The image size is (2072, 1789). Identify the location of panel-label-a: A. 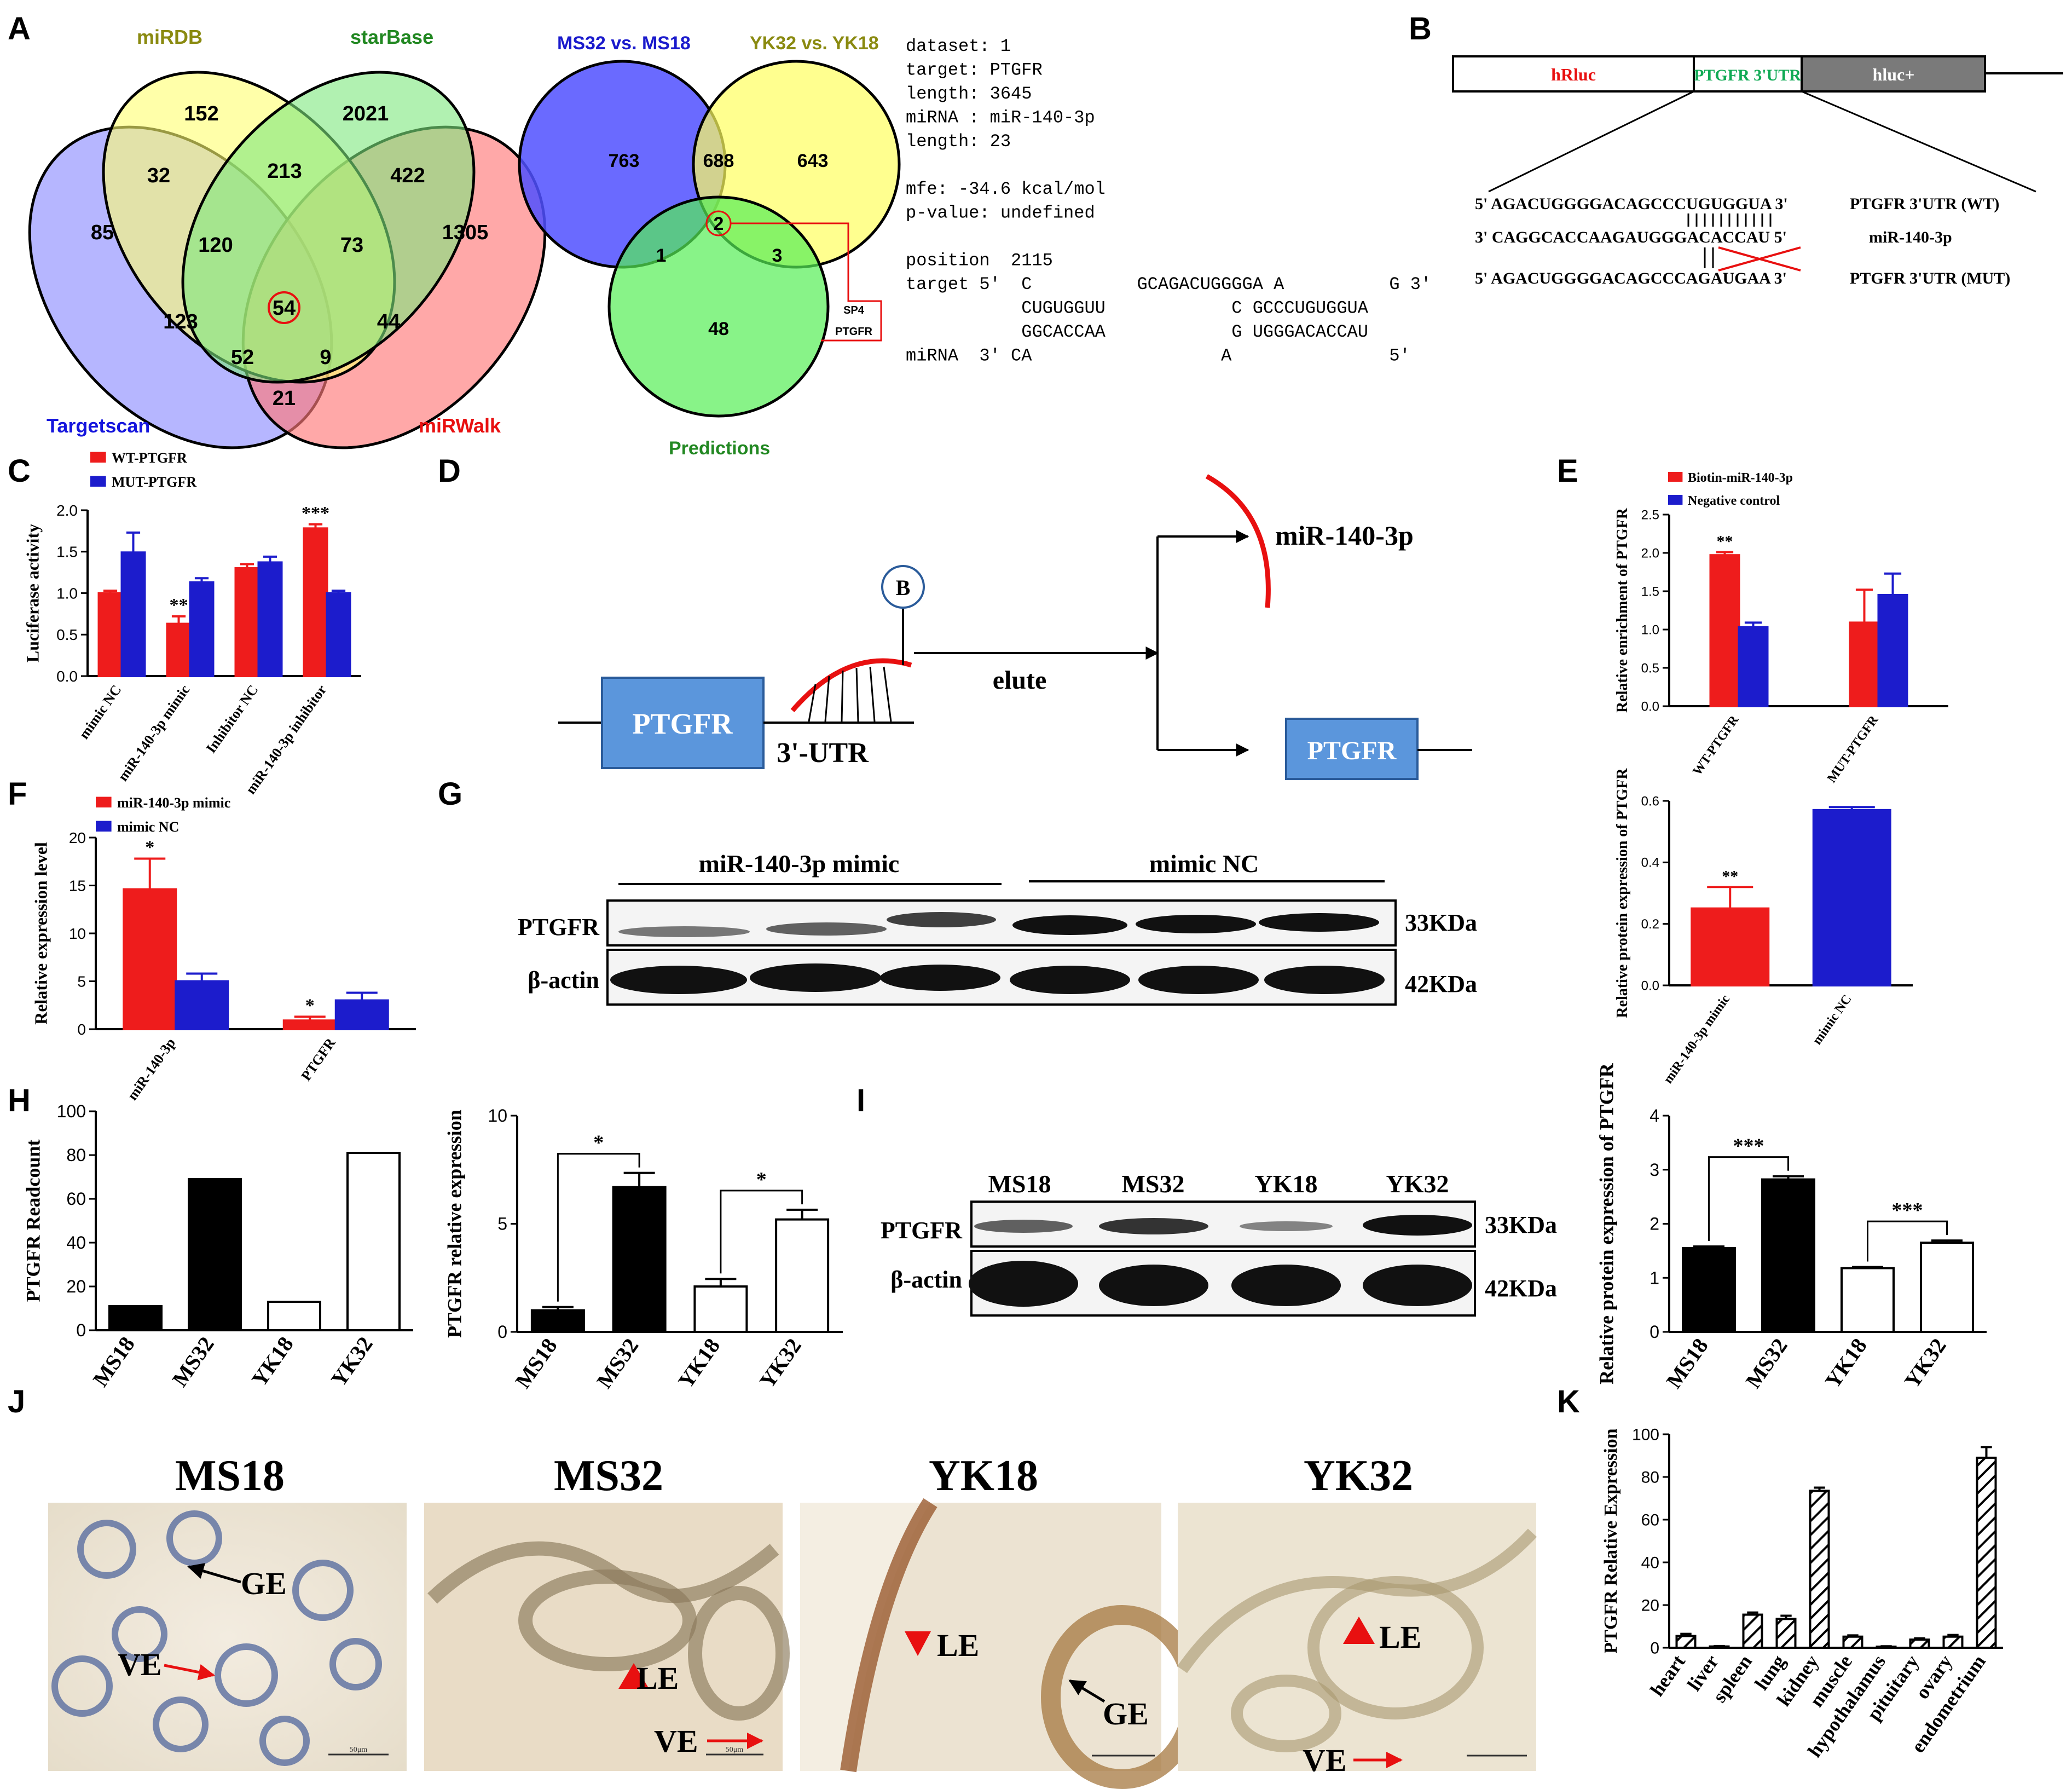
(19, 29).